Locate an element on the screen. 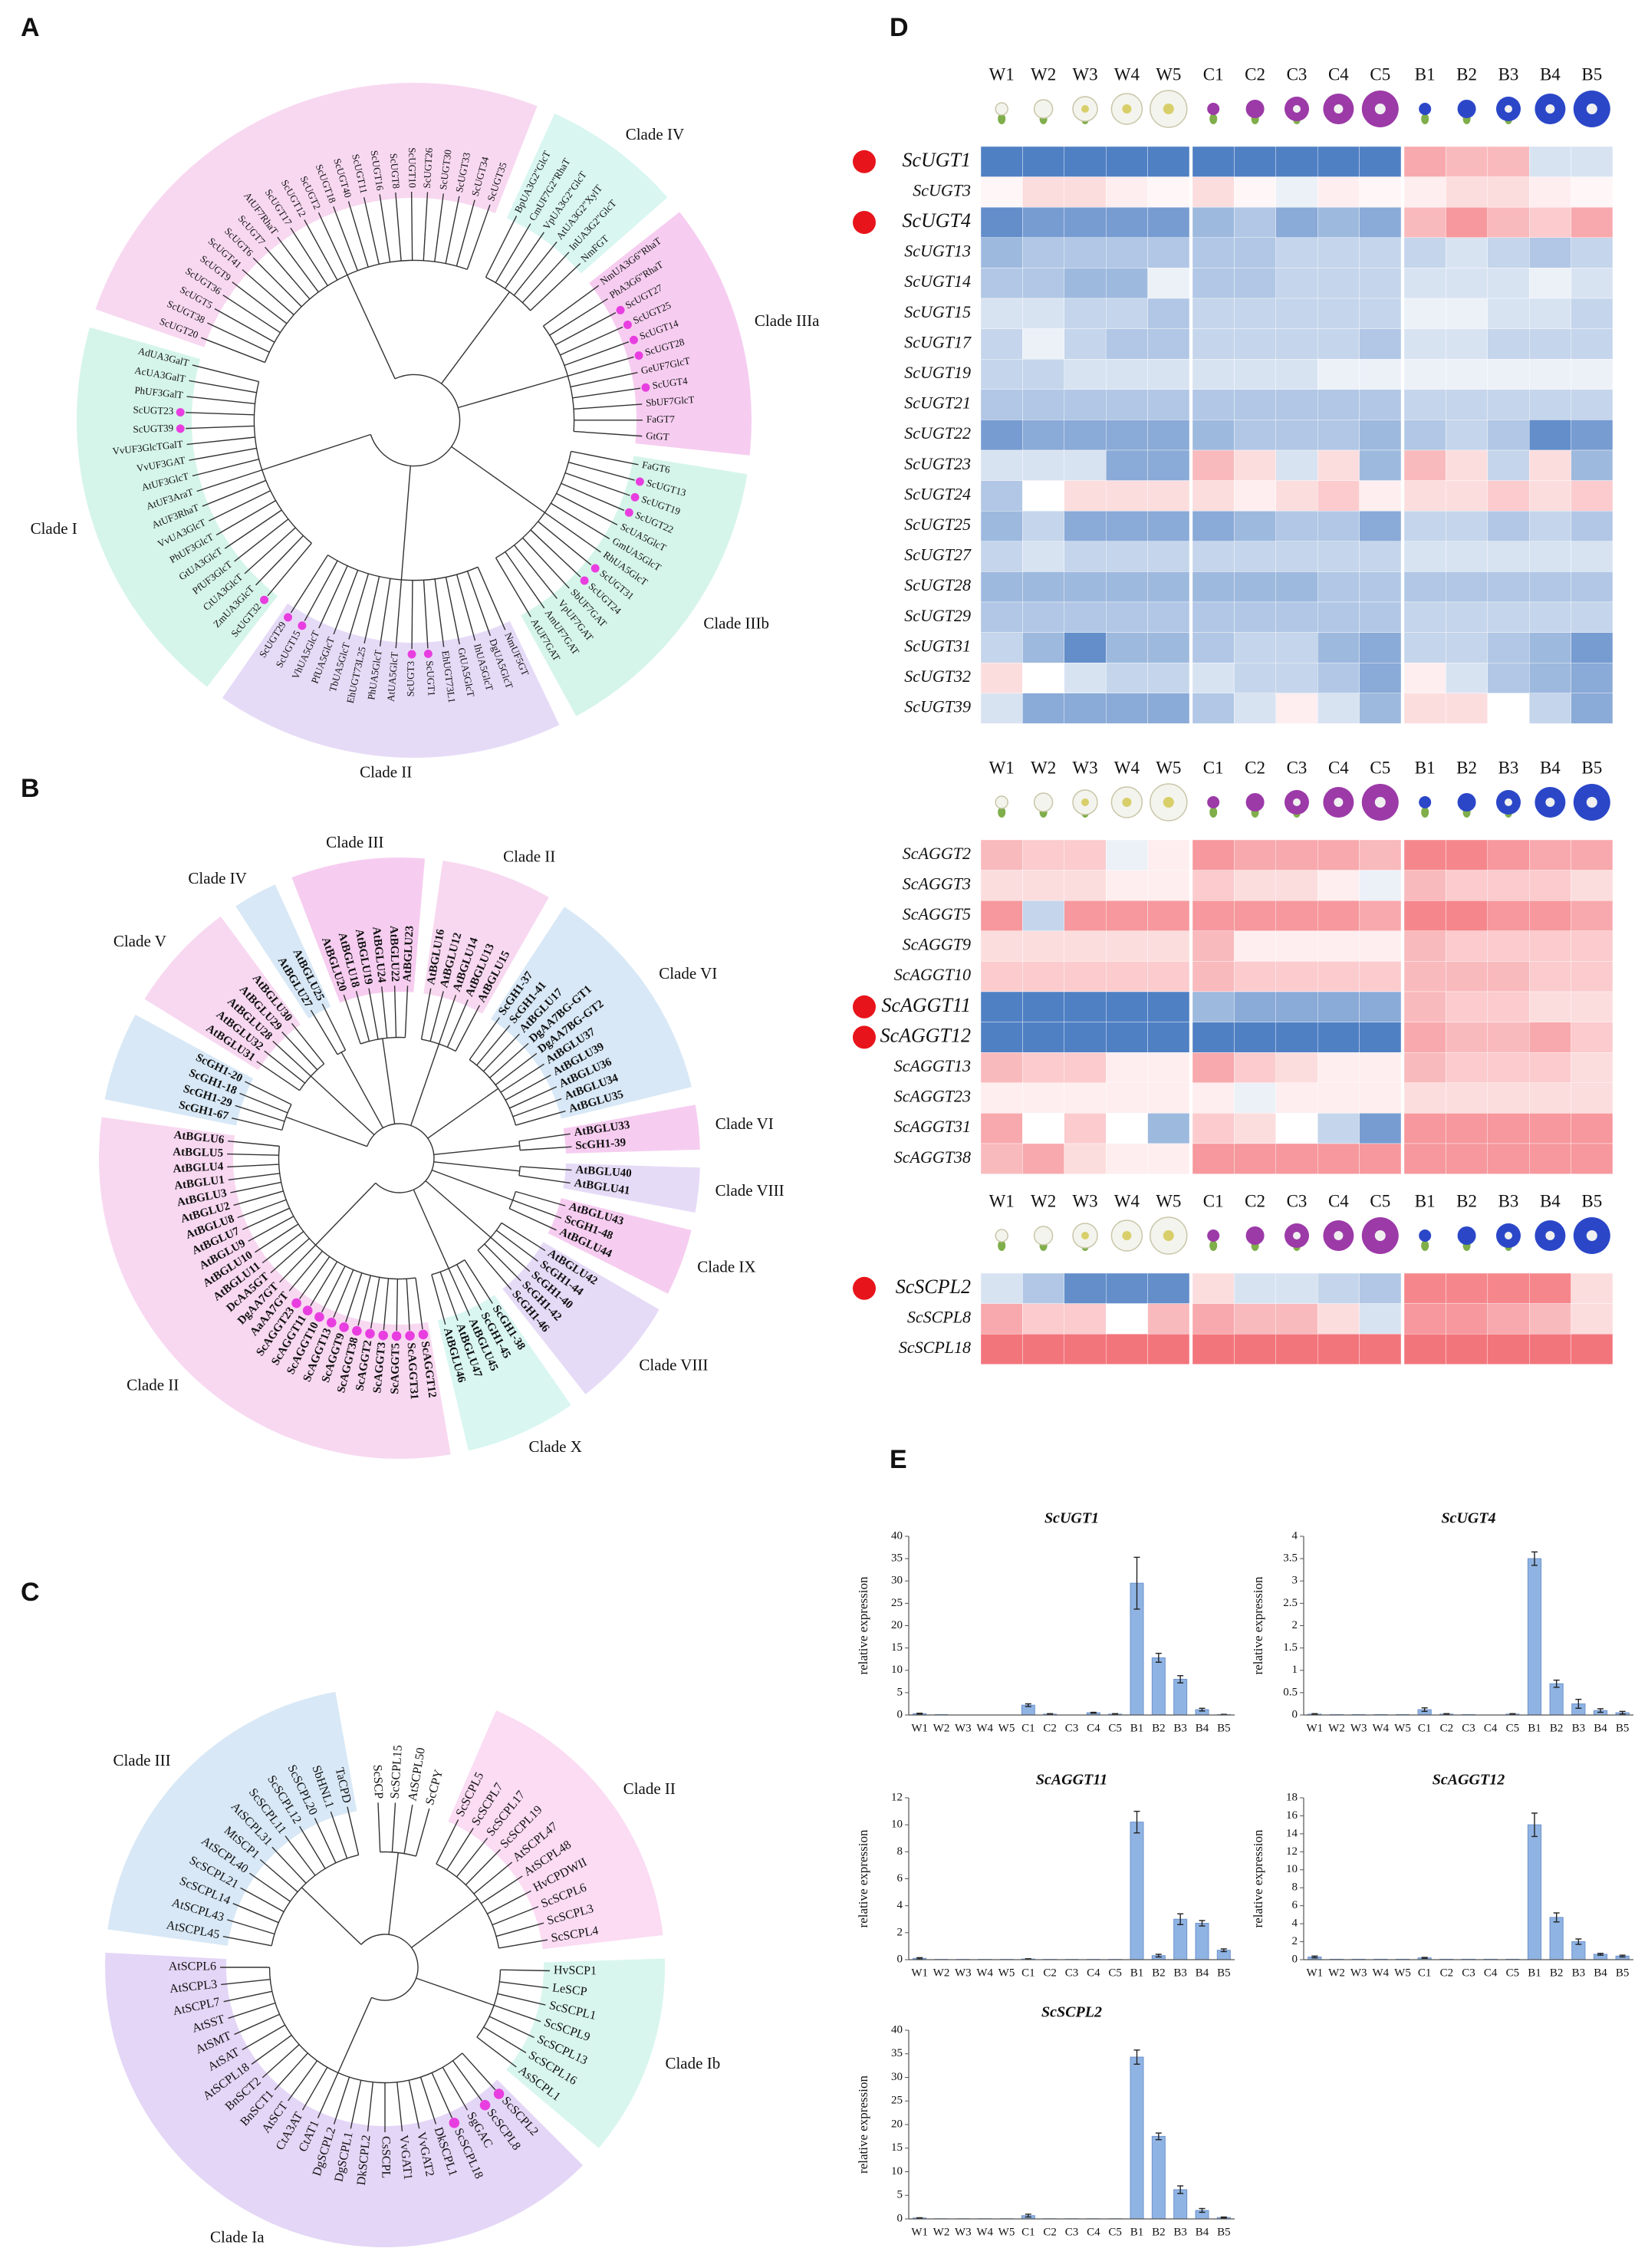  y-tick-label: 3 is located at coordinates (1295, 1581).